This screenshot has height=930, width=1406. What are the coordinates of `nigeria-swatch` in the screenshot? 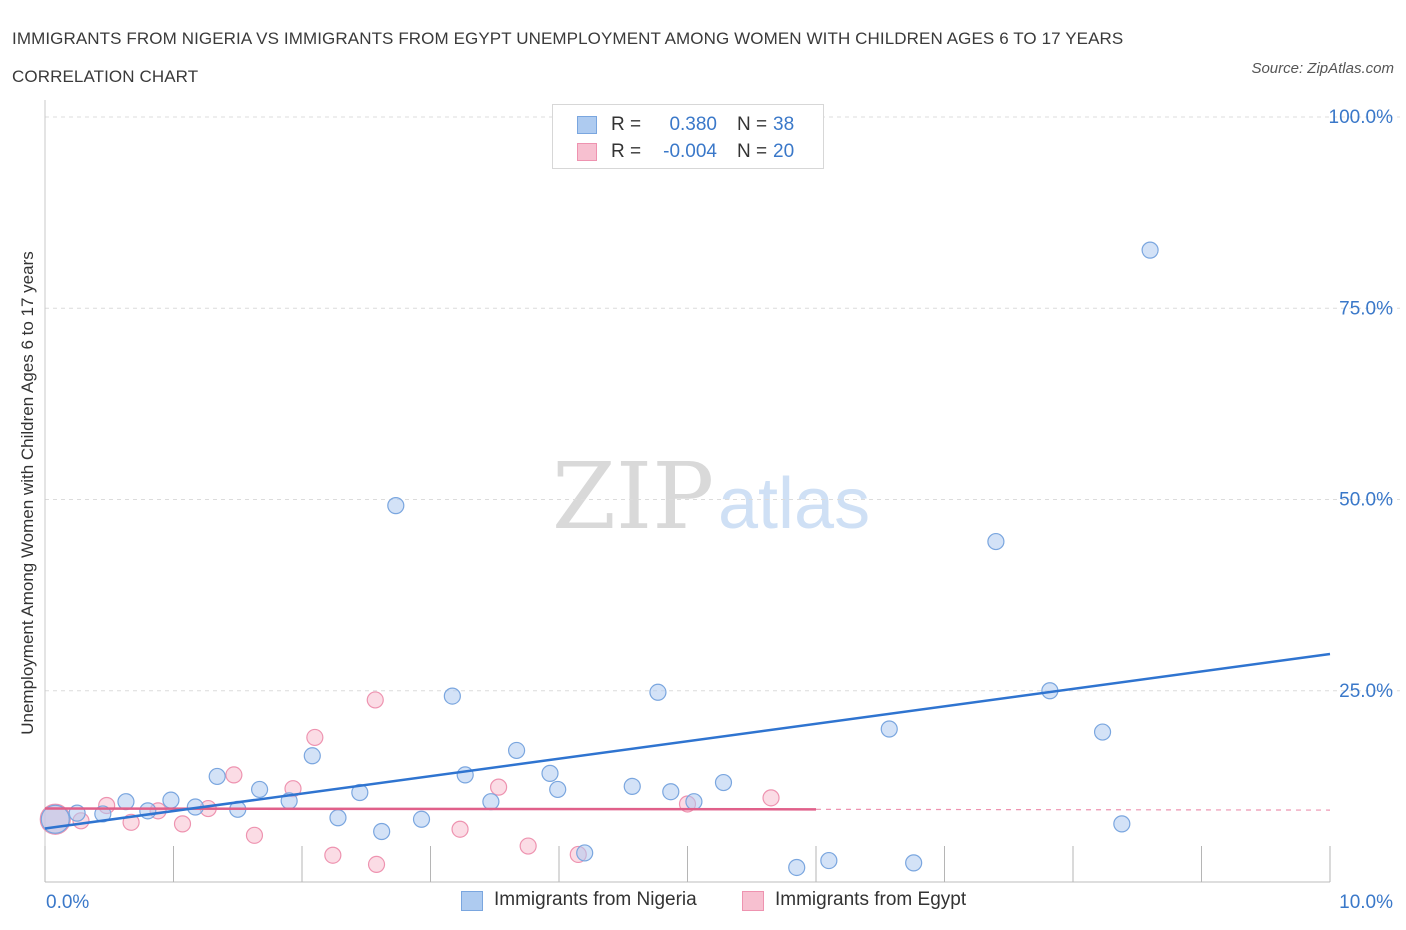 It's located at (587, 125).